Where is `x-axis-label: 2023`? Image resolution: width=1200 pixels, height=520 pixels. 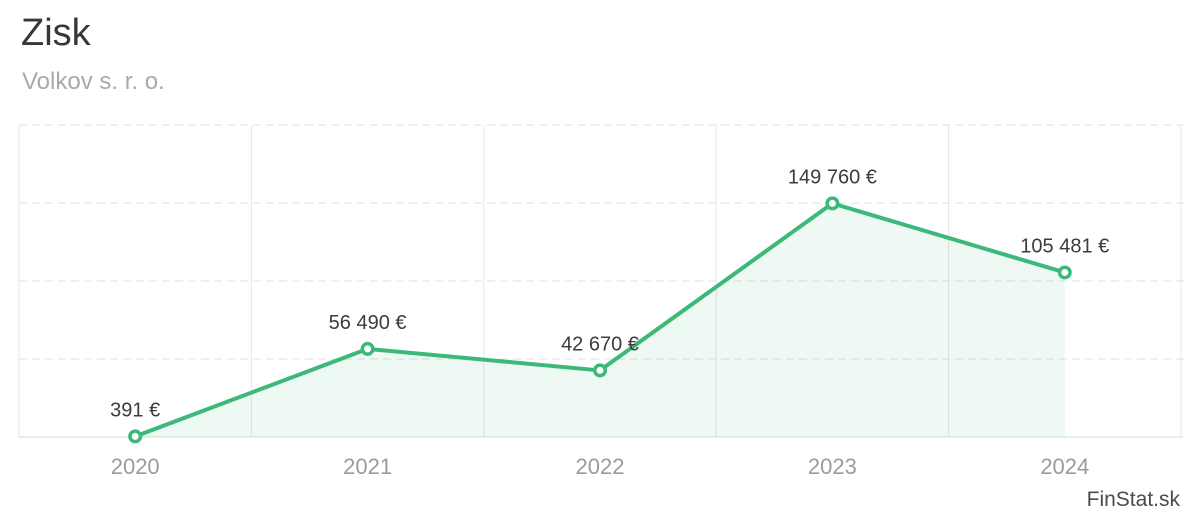
x-axis-label: 2023 is located at coordinates (832, 466).